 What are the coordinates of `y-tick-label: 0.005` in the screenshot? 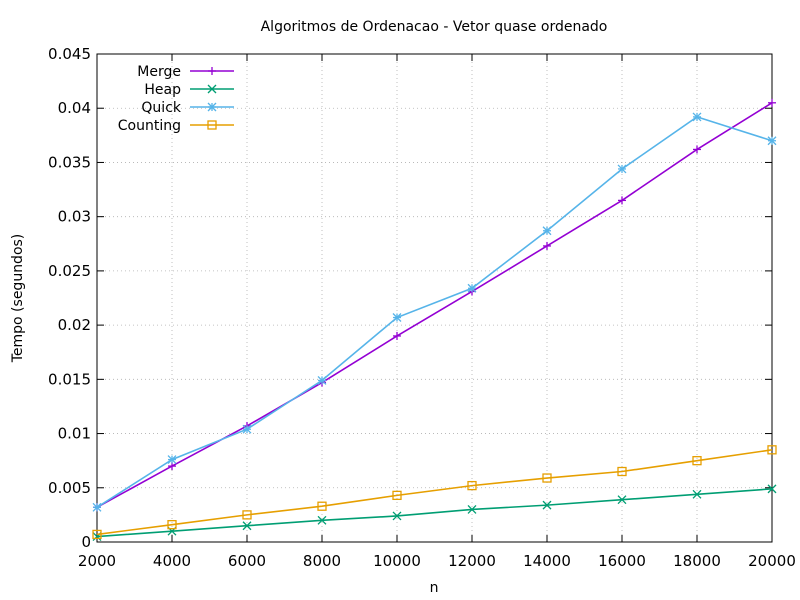 It's located at (69, 488).